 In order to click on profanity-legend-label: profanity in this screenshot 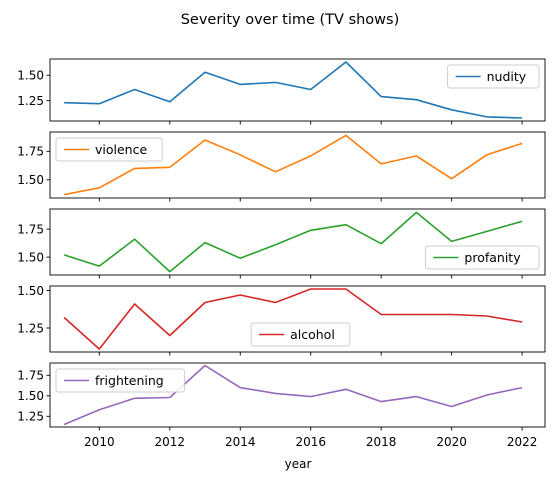, I will do `click(492, 257)`.